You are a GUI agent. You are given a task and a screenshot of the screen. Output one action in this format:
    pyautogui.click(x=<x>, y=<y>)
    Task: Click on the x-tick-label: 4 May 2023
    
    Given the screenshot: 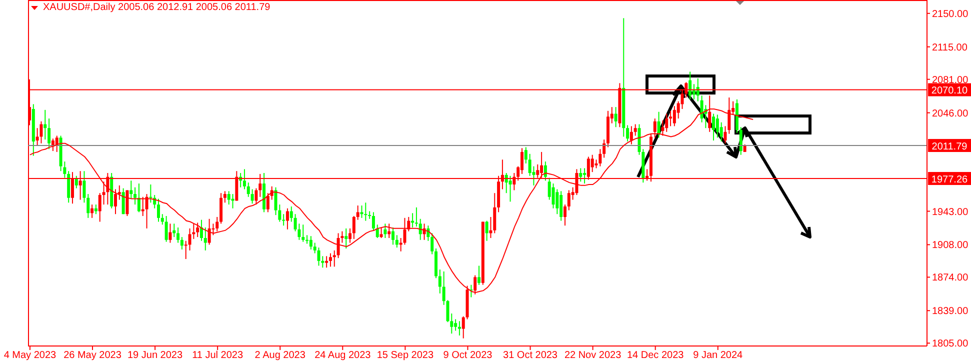 What is the action you would take?
    pyautogui.click(x=30, y=355)
    